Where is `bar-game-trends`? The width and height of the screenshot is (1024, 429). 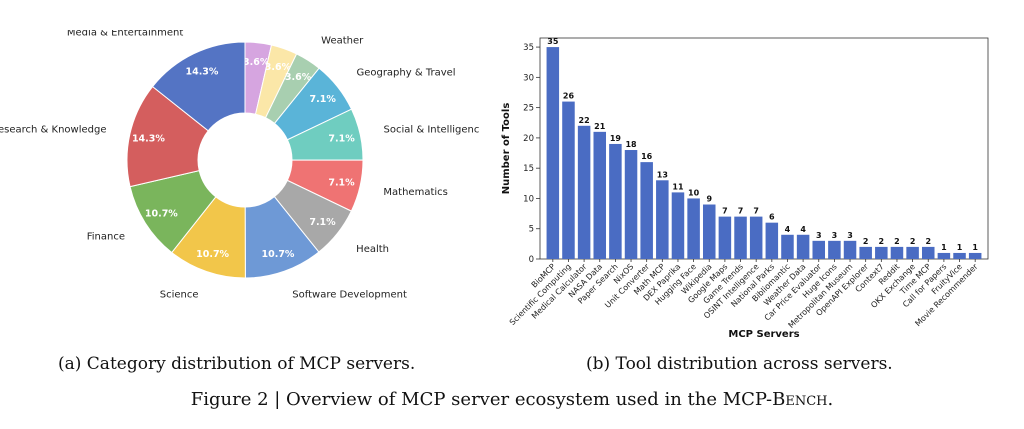 bar-game-trends is located at coordinates (740, 237).